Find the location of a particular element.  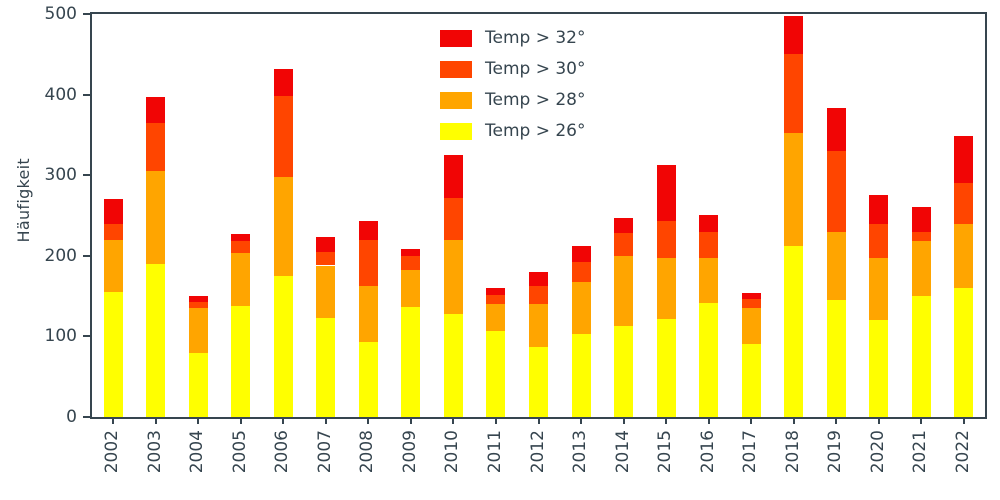

x-tick-label: 2006 is located at coordinates (282, 452).